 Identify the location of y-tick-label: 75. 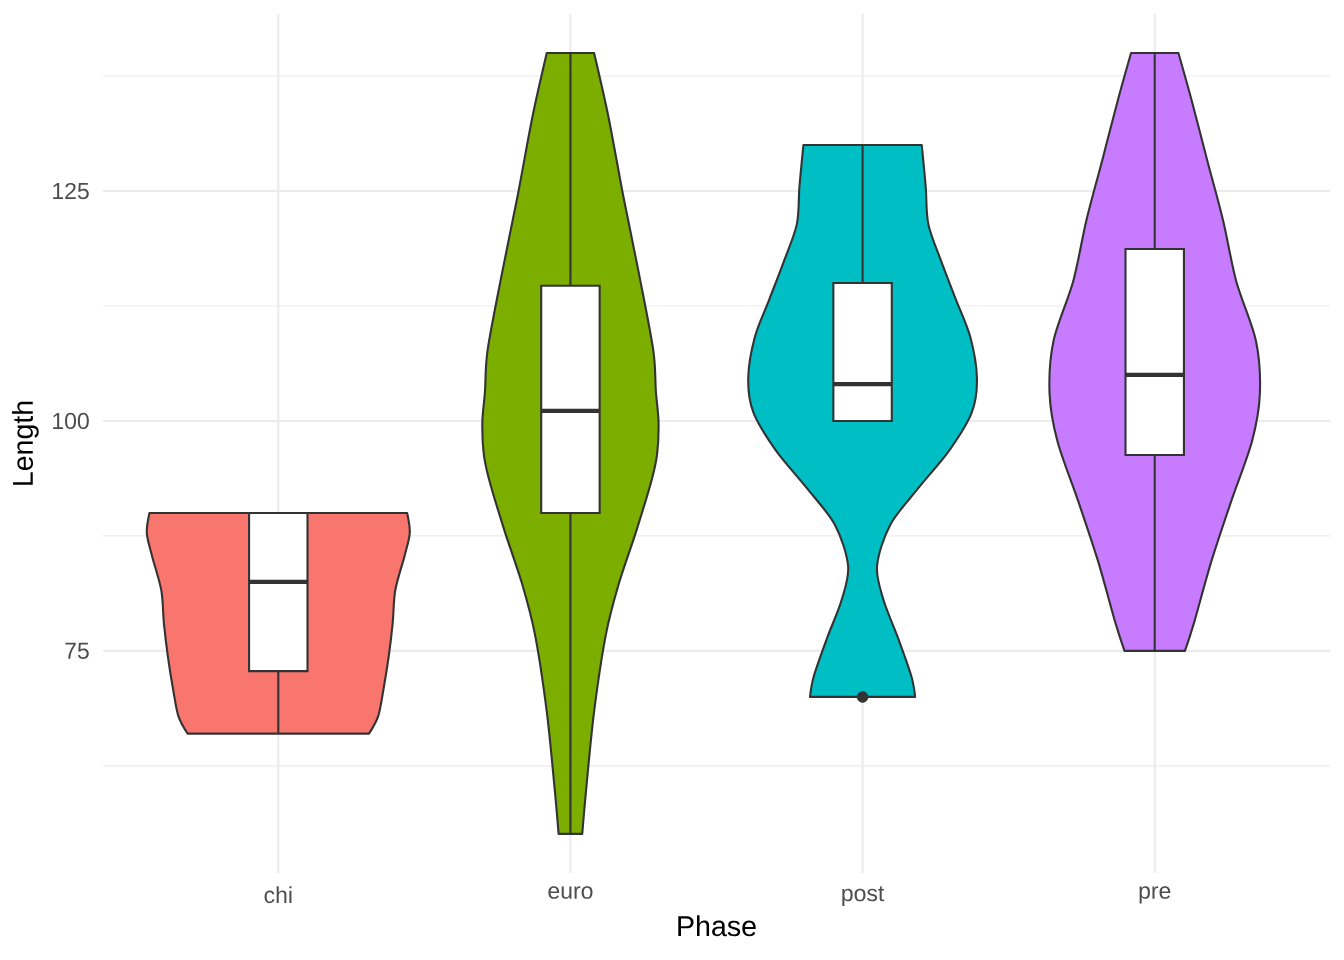
(77, 650).